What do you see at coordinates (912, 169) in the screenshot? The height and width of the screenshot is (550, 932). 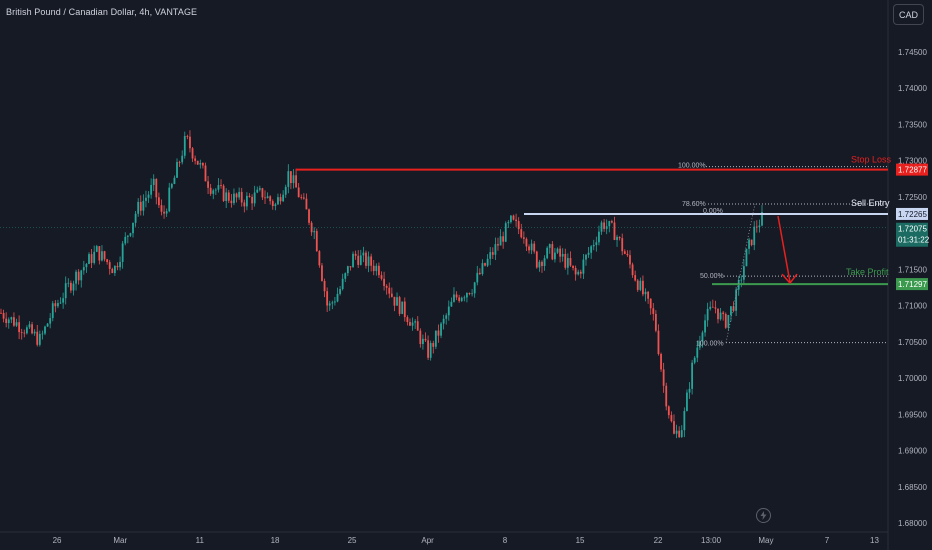 I see `stop-loss-price-tag` at bounding box center [912, 169].